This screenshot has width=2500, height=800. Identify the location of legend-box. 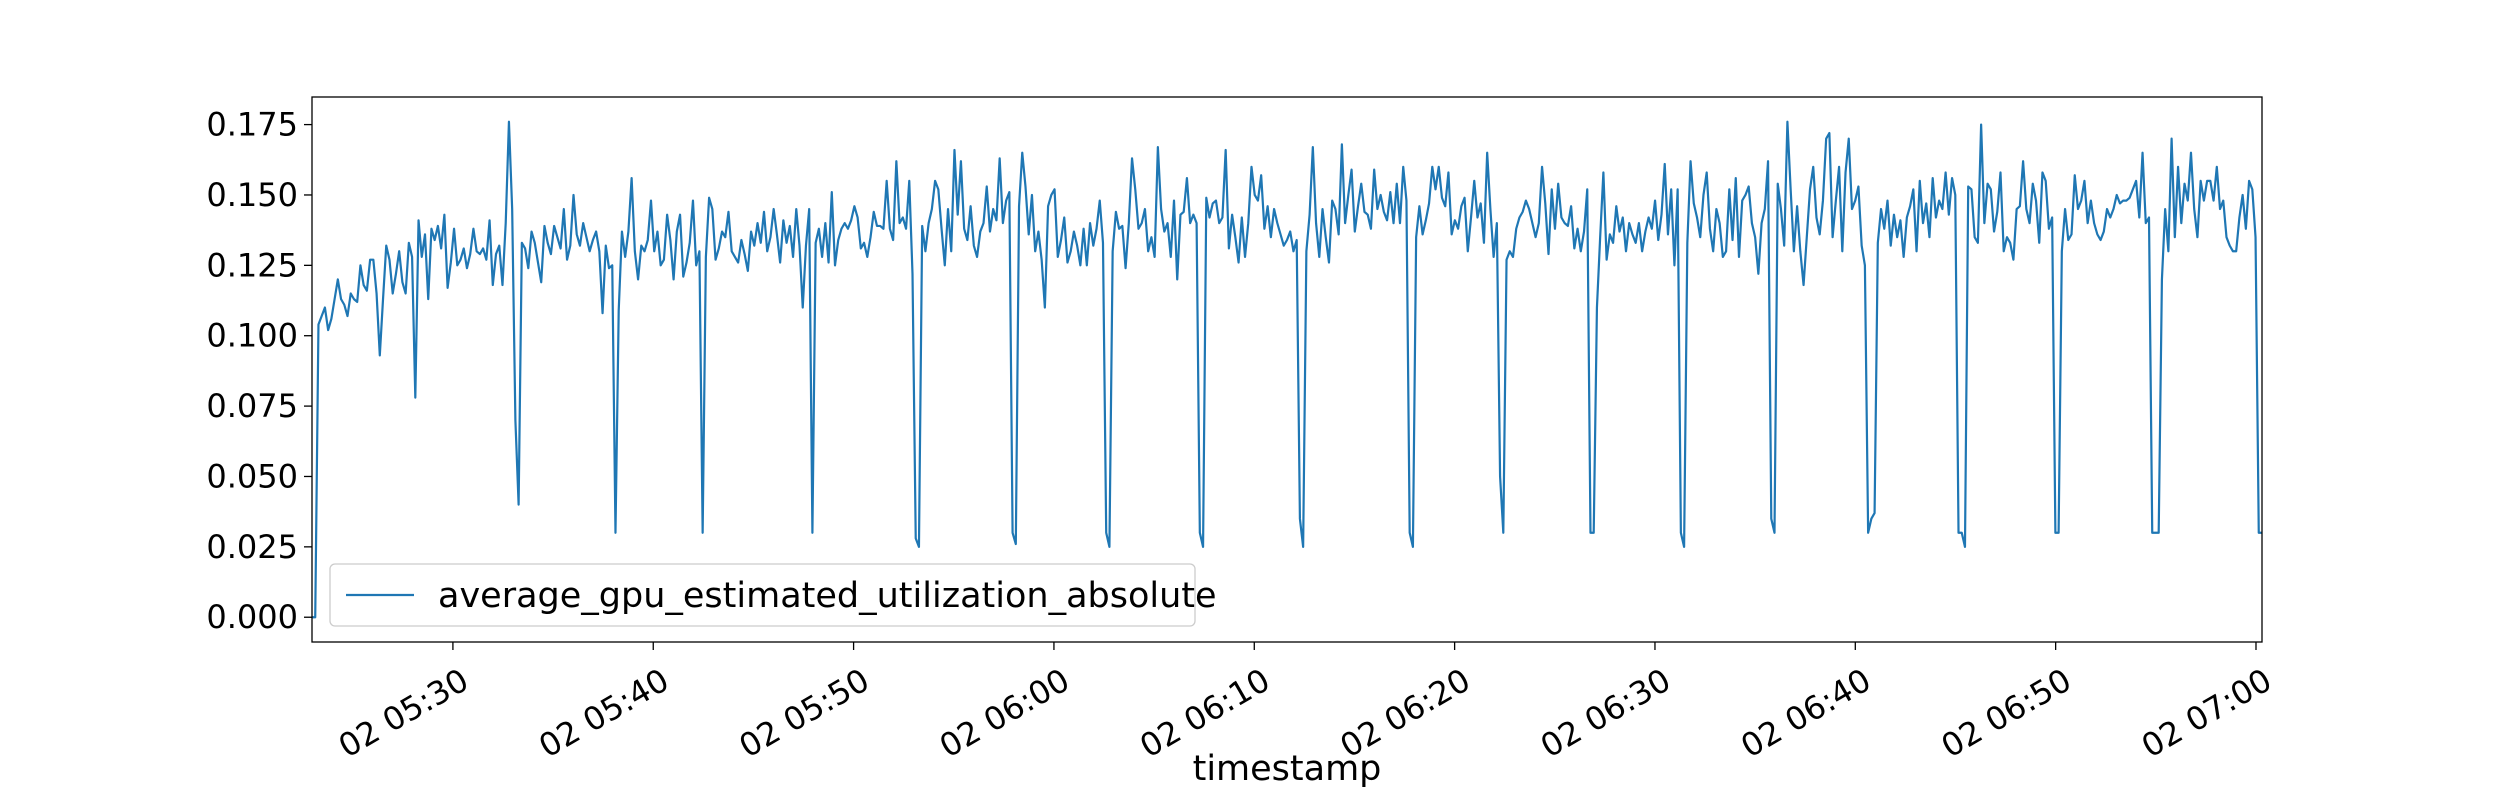
(762, 595).